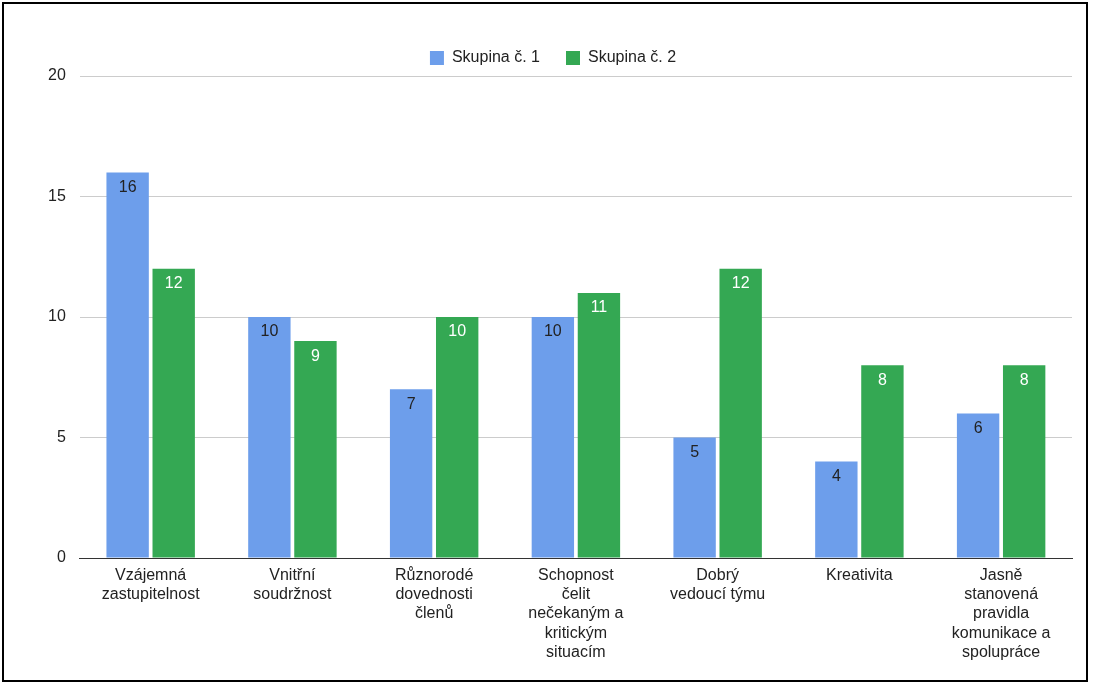 This screenshot has height=686, width=1094. Describe the element at coordinates (599, 307) in the screenshot. I see `data-label: 11` at that location.